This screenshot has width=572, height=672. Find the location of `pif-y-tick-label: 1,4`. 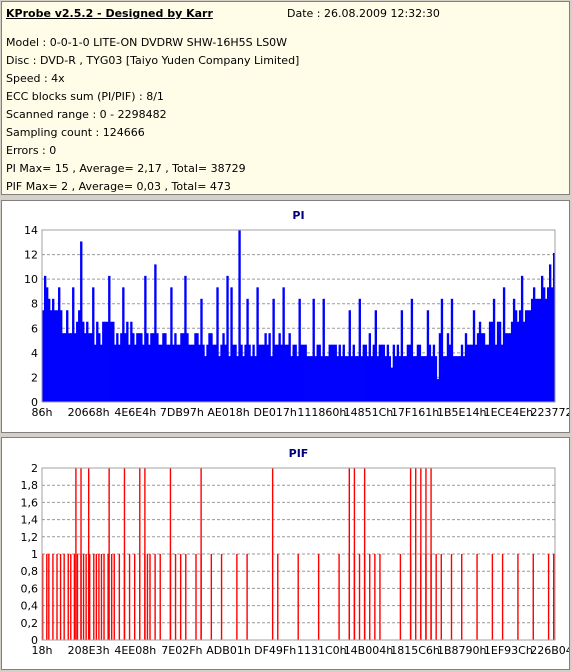

pif-y-tick-label: 1,4 is located at coordinates (30, 520).